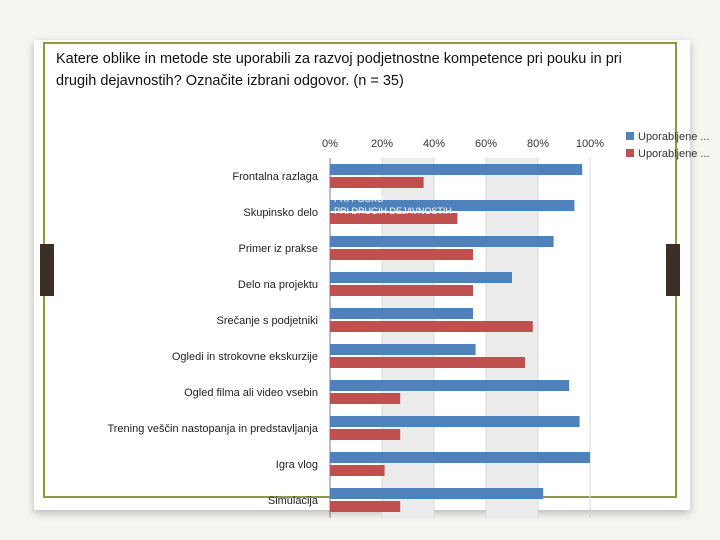 This screenshot has height=540, width=720. I want to click on category-label: Ogledi in strokovne ekskurzije, so click(245, 357).